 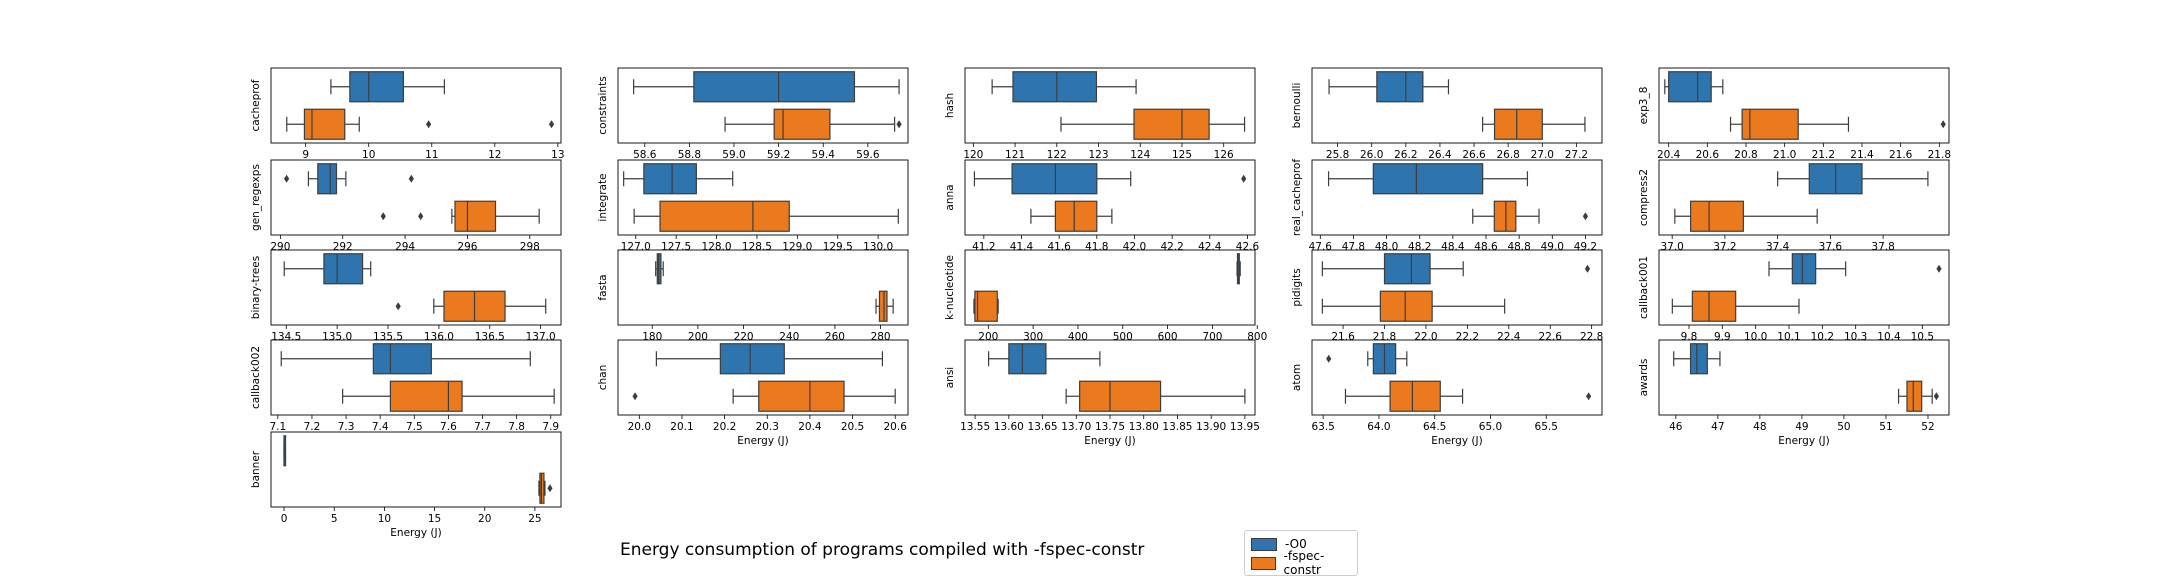 I want to click on x-tick-label: 50, so click(x=1843, y=427).